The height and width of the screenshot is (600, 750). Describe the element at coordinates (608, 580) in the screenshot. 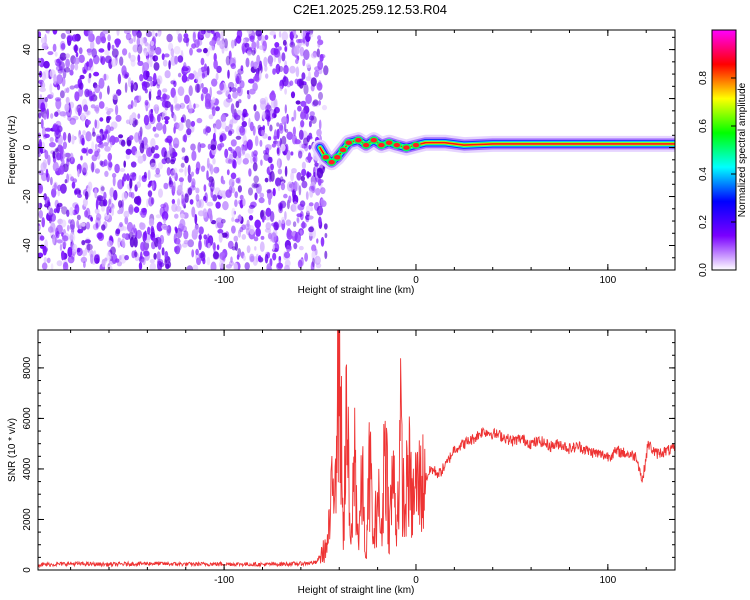

I see `x-tick-label: 100` at that location.